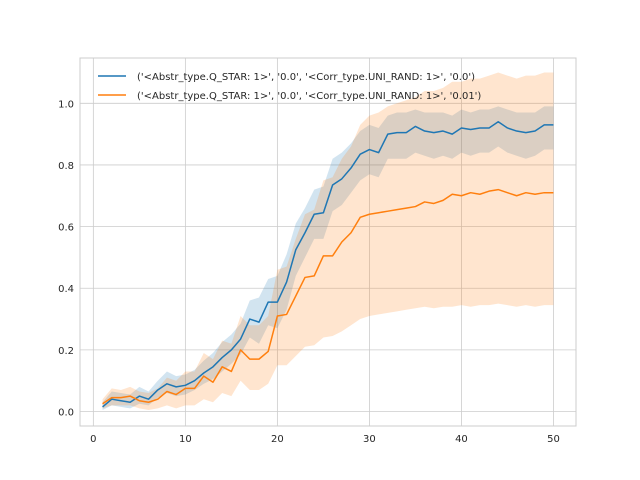 Image resolution: width=640 pixels, height=480 pixels. I want to click on y-tick-label-4: 0.8, so click(66, 166).